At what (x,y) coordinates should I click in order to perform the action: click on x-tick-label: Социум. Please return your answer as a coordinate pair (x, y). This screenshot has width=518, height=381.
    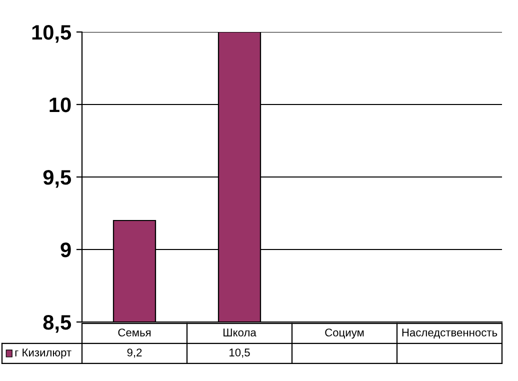
    Looking at the image, I should click on (344, 333).